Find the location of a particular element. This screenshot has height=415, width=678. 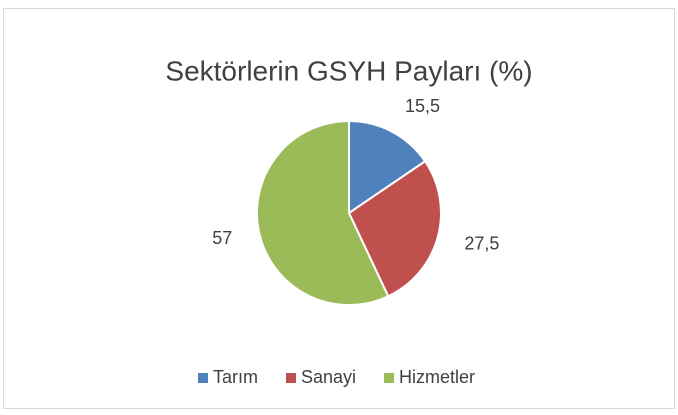

data-label: 27,5 is located at coordinates (481, 243).